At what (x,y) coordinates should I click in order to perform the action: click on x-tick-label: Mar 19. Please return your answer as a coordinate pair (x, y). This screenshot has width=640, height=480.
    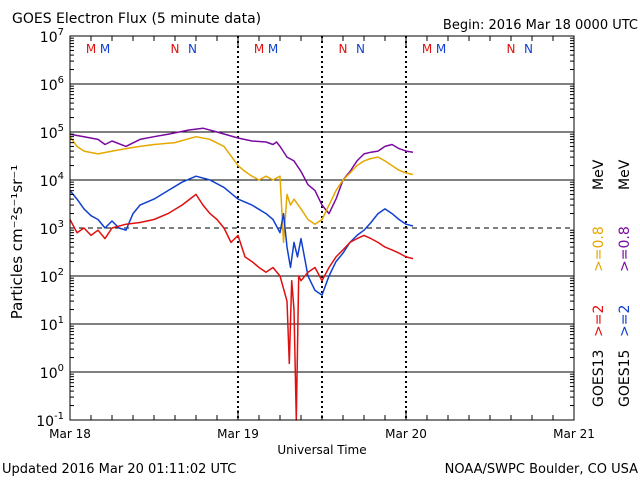
    Looking at the image, I should click on (238, 434).